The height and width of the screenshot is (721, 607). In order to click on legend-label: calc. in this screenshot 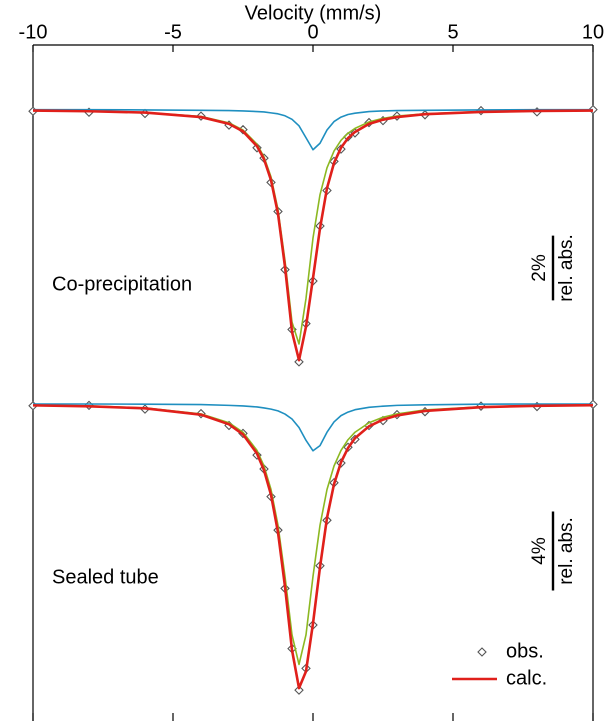, I will do `click(526, 678)`.